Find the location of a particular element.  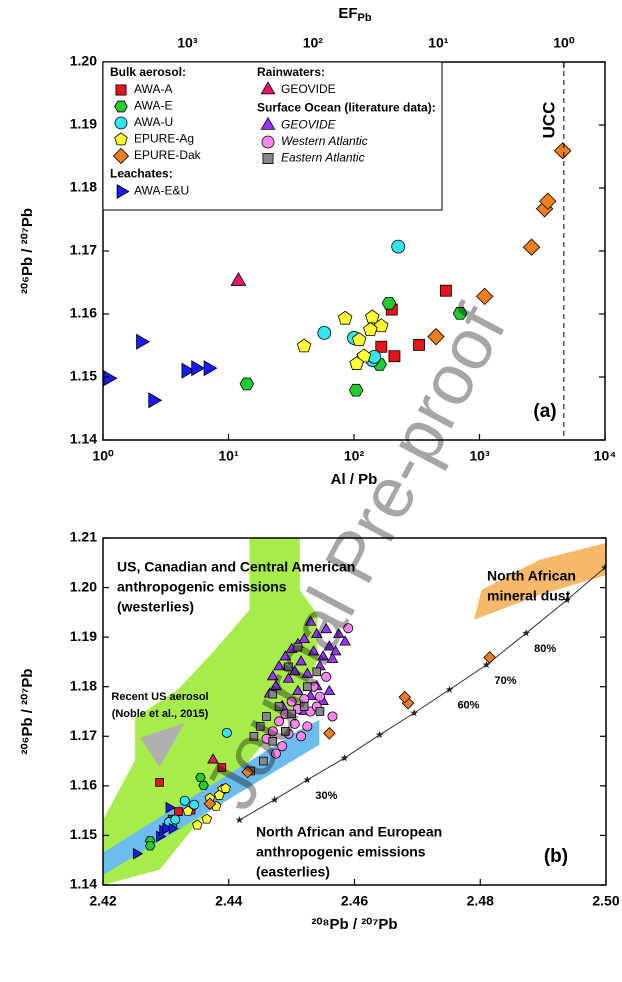

region-label: US, Canadian and Central American is located at coordinates (236, 567).